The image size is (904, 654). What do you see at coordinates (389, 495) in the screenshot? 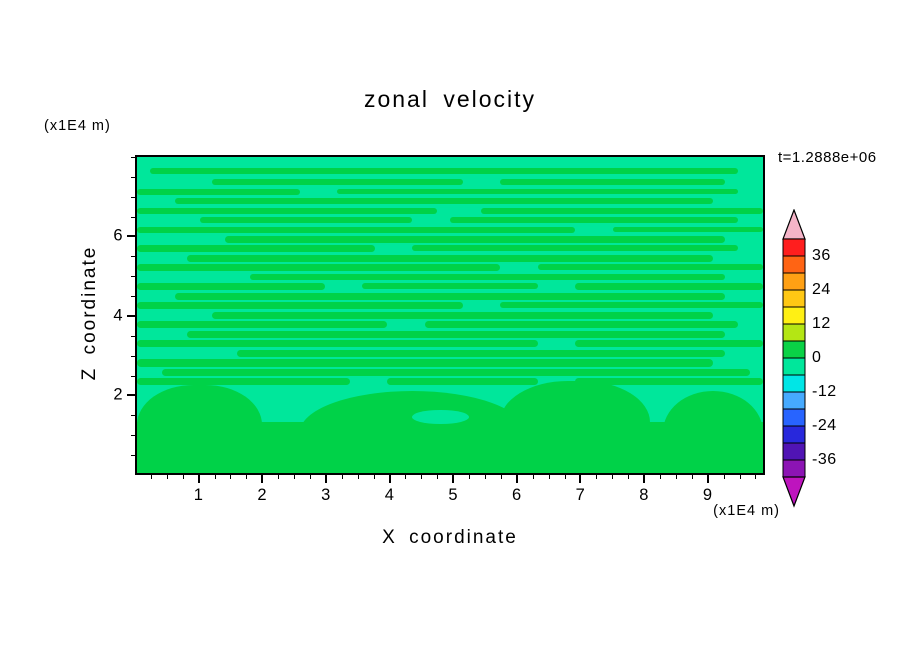
I see `x-tick-label: 4` at bounding box center [389, 495].